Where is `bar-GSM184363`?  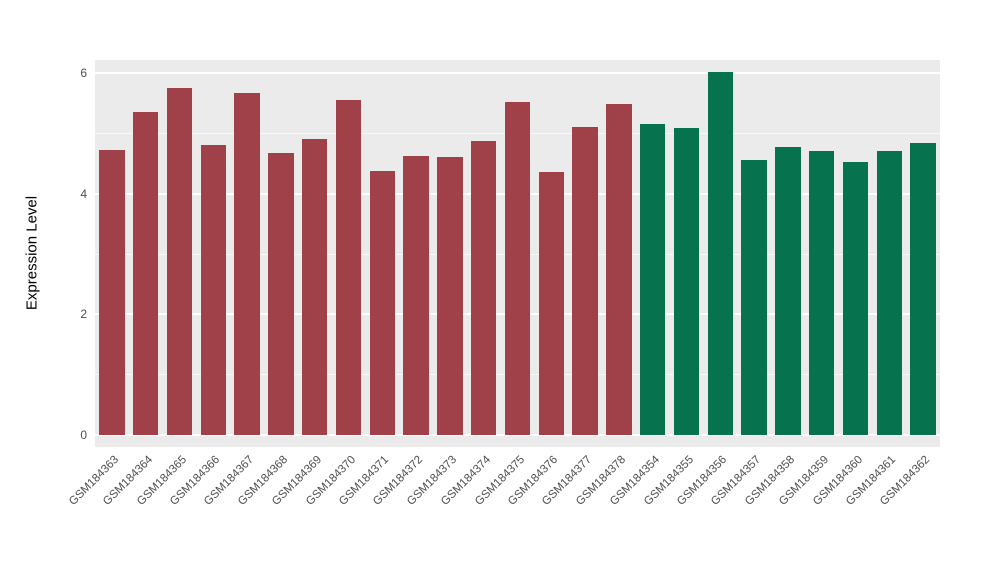
bar-GSM184363 is located at coordinates (112, 292).